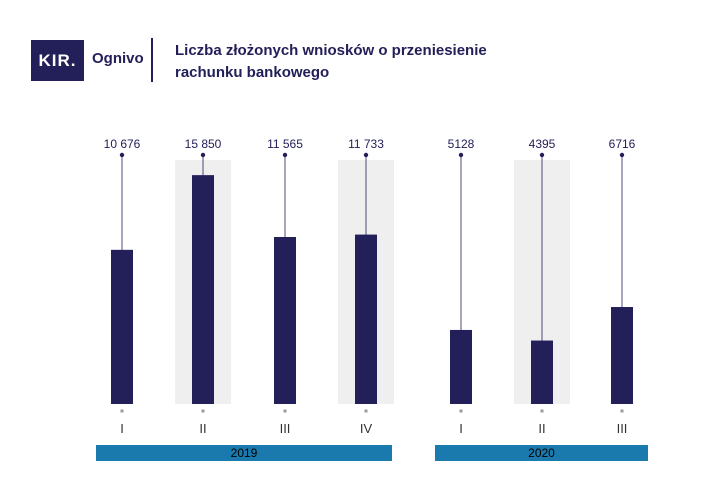 This screenshot has width=710, height=490. I want to click on data-label: 5128, so click(461, 144).